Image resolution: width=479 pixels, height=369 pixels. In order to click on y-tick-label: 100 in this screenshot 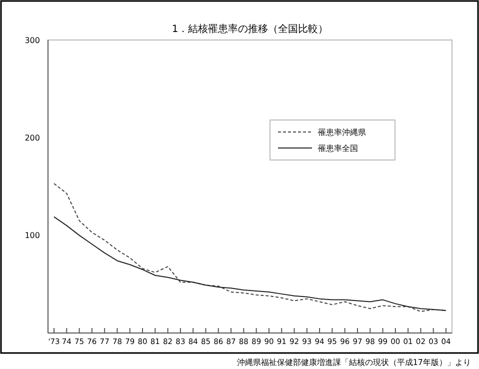, I will do `click(32, 235)`.